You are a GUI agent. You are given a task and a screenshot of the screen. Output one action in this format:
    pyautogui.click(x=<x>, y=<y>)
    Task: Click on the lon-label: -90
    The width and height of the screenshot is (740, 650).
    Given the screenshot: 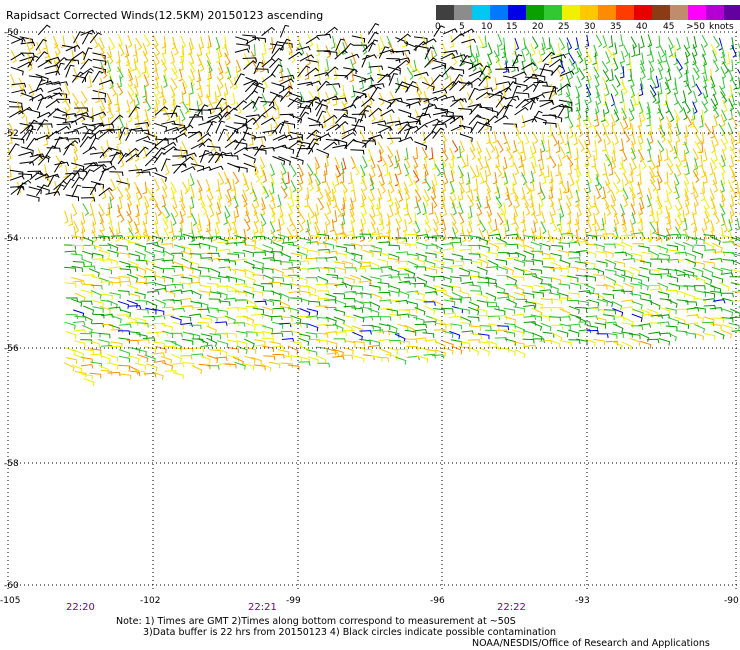 What is the action you would take?
    pyautogui.click(x=731, y=601)
    